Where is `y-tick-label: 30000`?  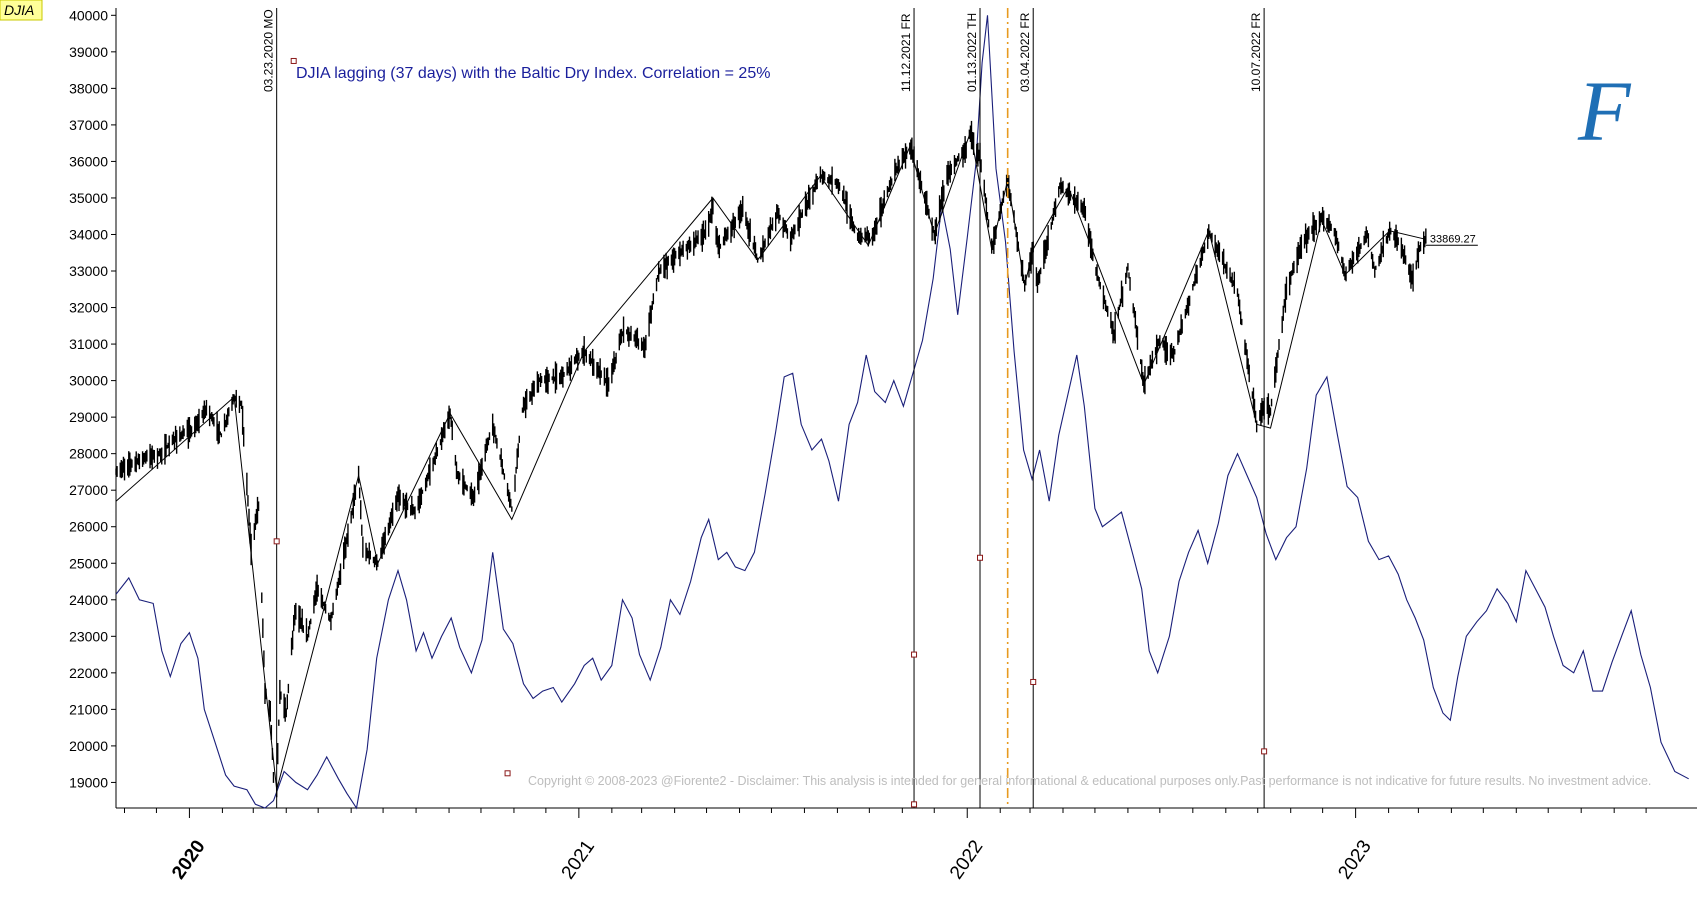
y-tick-label: 30000 is located at coordinates (88, 381).